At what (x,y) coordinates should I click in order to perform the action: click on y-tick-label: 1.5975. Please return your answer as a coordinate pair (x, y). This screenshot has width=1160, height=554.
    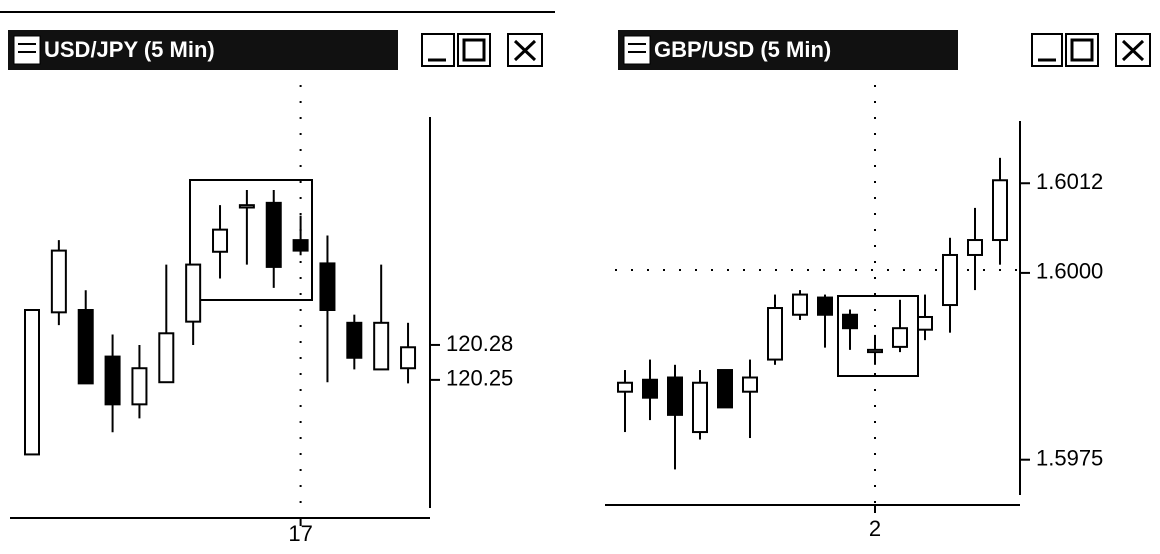
    Looking at the image, I should click on (1069, 458).